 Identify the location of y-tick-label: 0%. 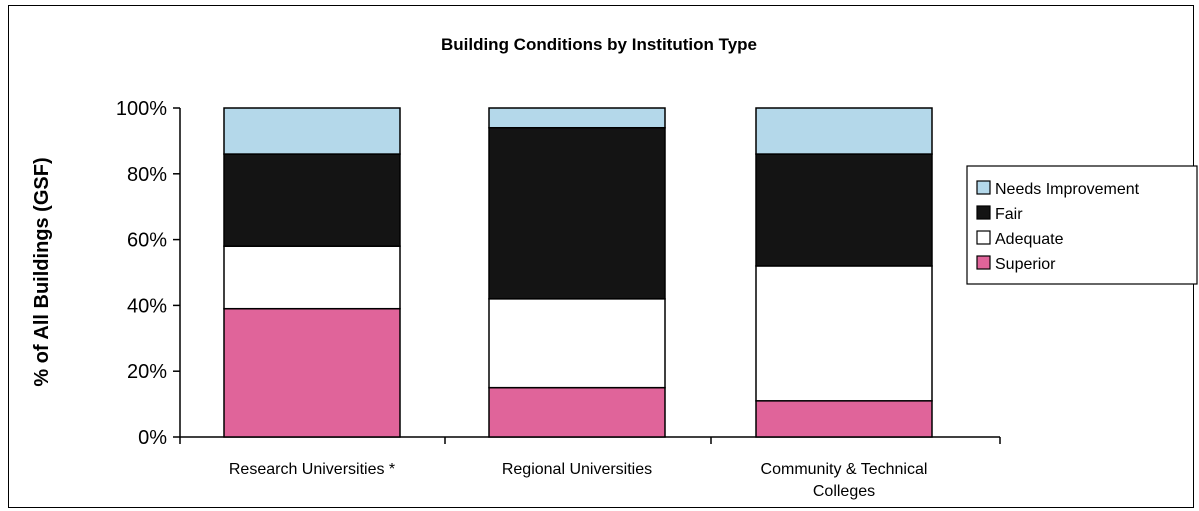
(152, 438).